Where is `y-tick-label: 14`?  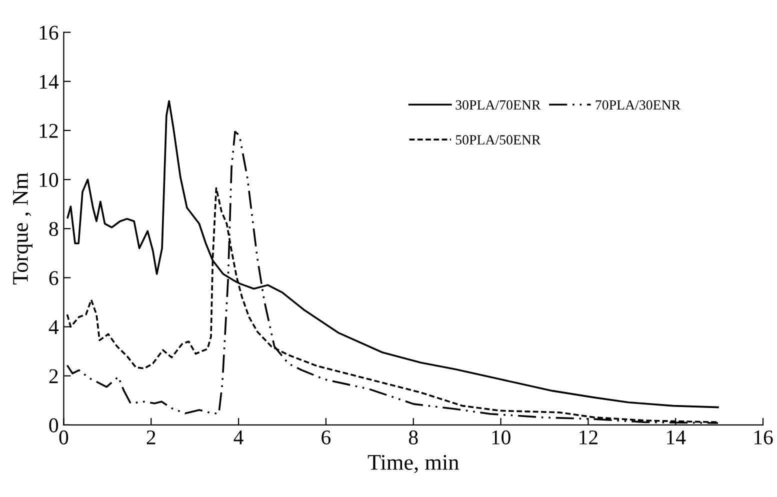
y-tick-label: 14 is located at coordinates (49, 81).